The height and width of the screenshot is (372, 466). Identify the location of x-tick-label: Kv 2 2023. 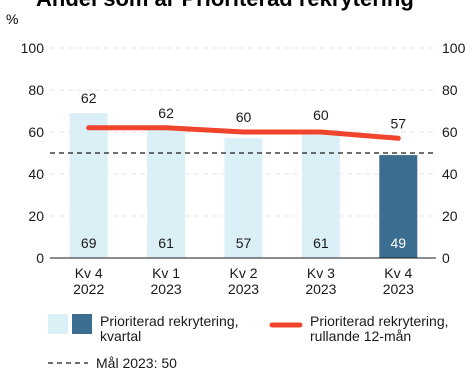
(243, 281).